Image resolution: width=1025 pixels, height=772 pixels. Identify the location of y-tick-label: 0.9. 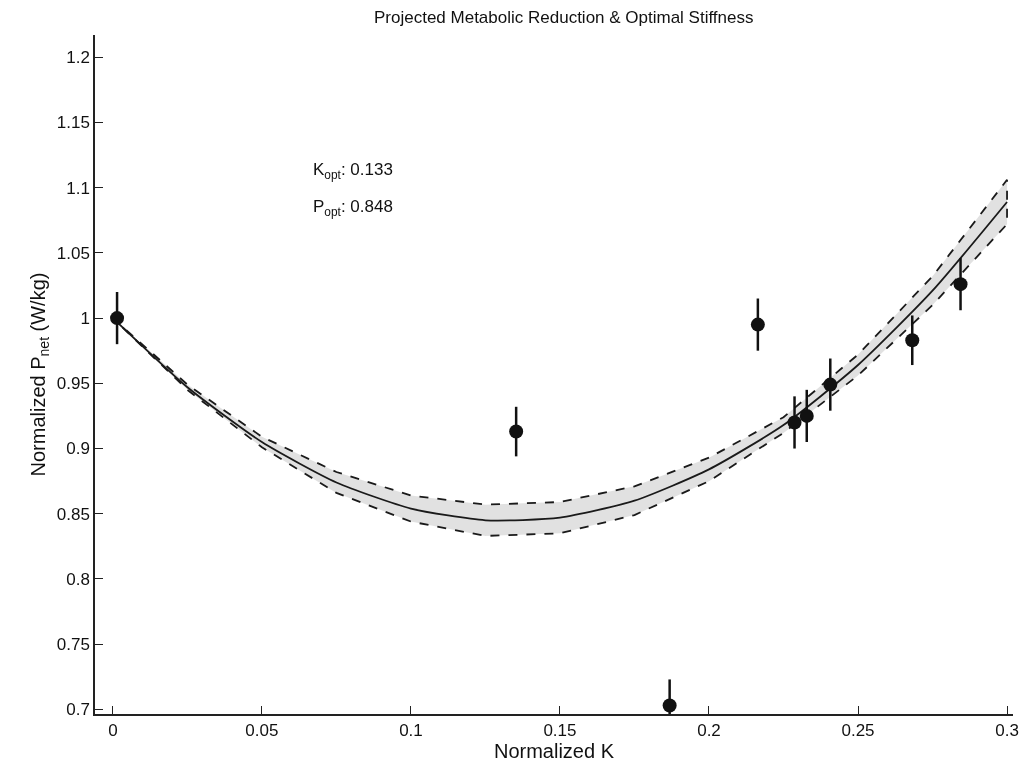
(78, 449).